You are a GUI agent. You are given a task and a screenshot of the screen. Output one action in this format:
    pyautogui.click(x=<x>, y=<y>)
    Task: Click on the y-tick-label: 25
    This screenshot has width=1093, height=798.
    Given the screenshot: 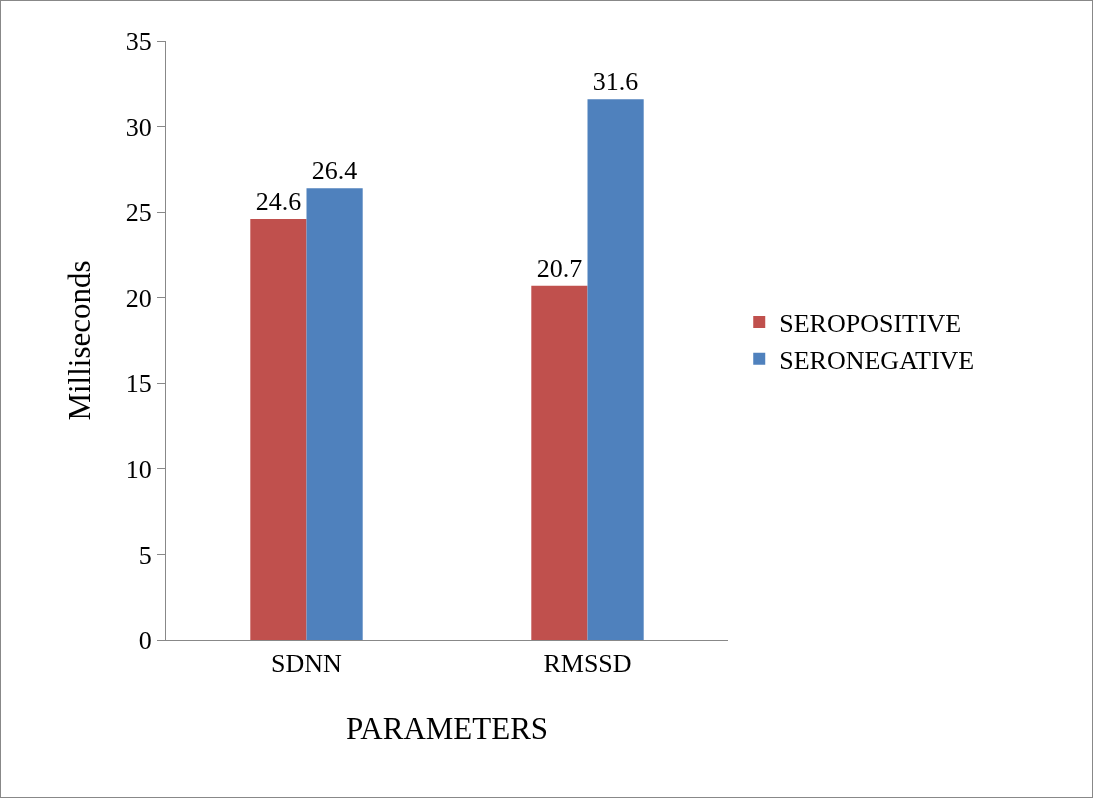 What is the action you would take?
    pyautogui.click(x=138, y=213)
    